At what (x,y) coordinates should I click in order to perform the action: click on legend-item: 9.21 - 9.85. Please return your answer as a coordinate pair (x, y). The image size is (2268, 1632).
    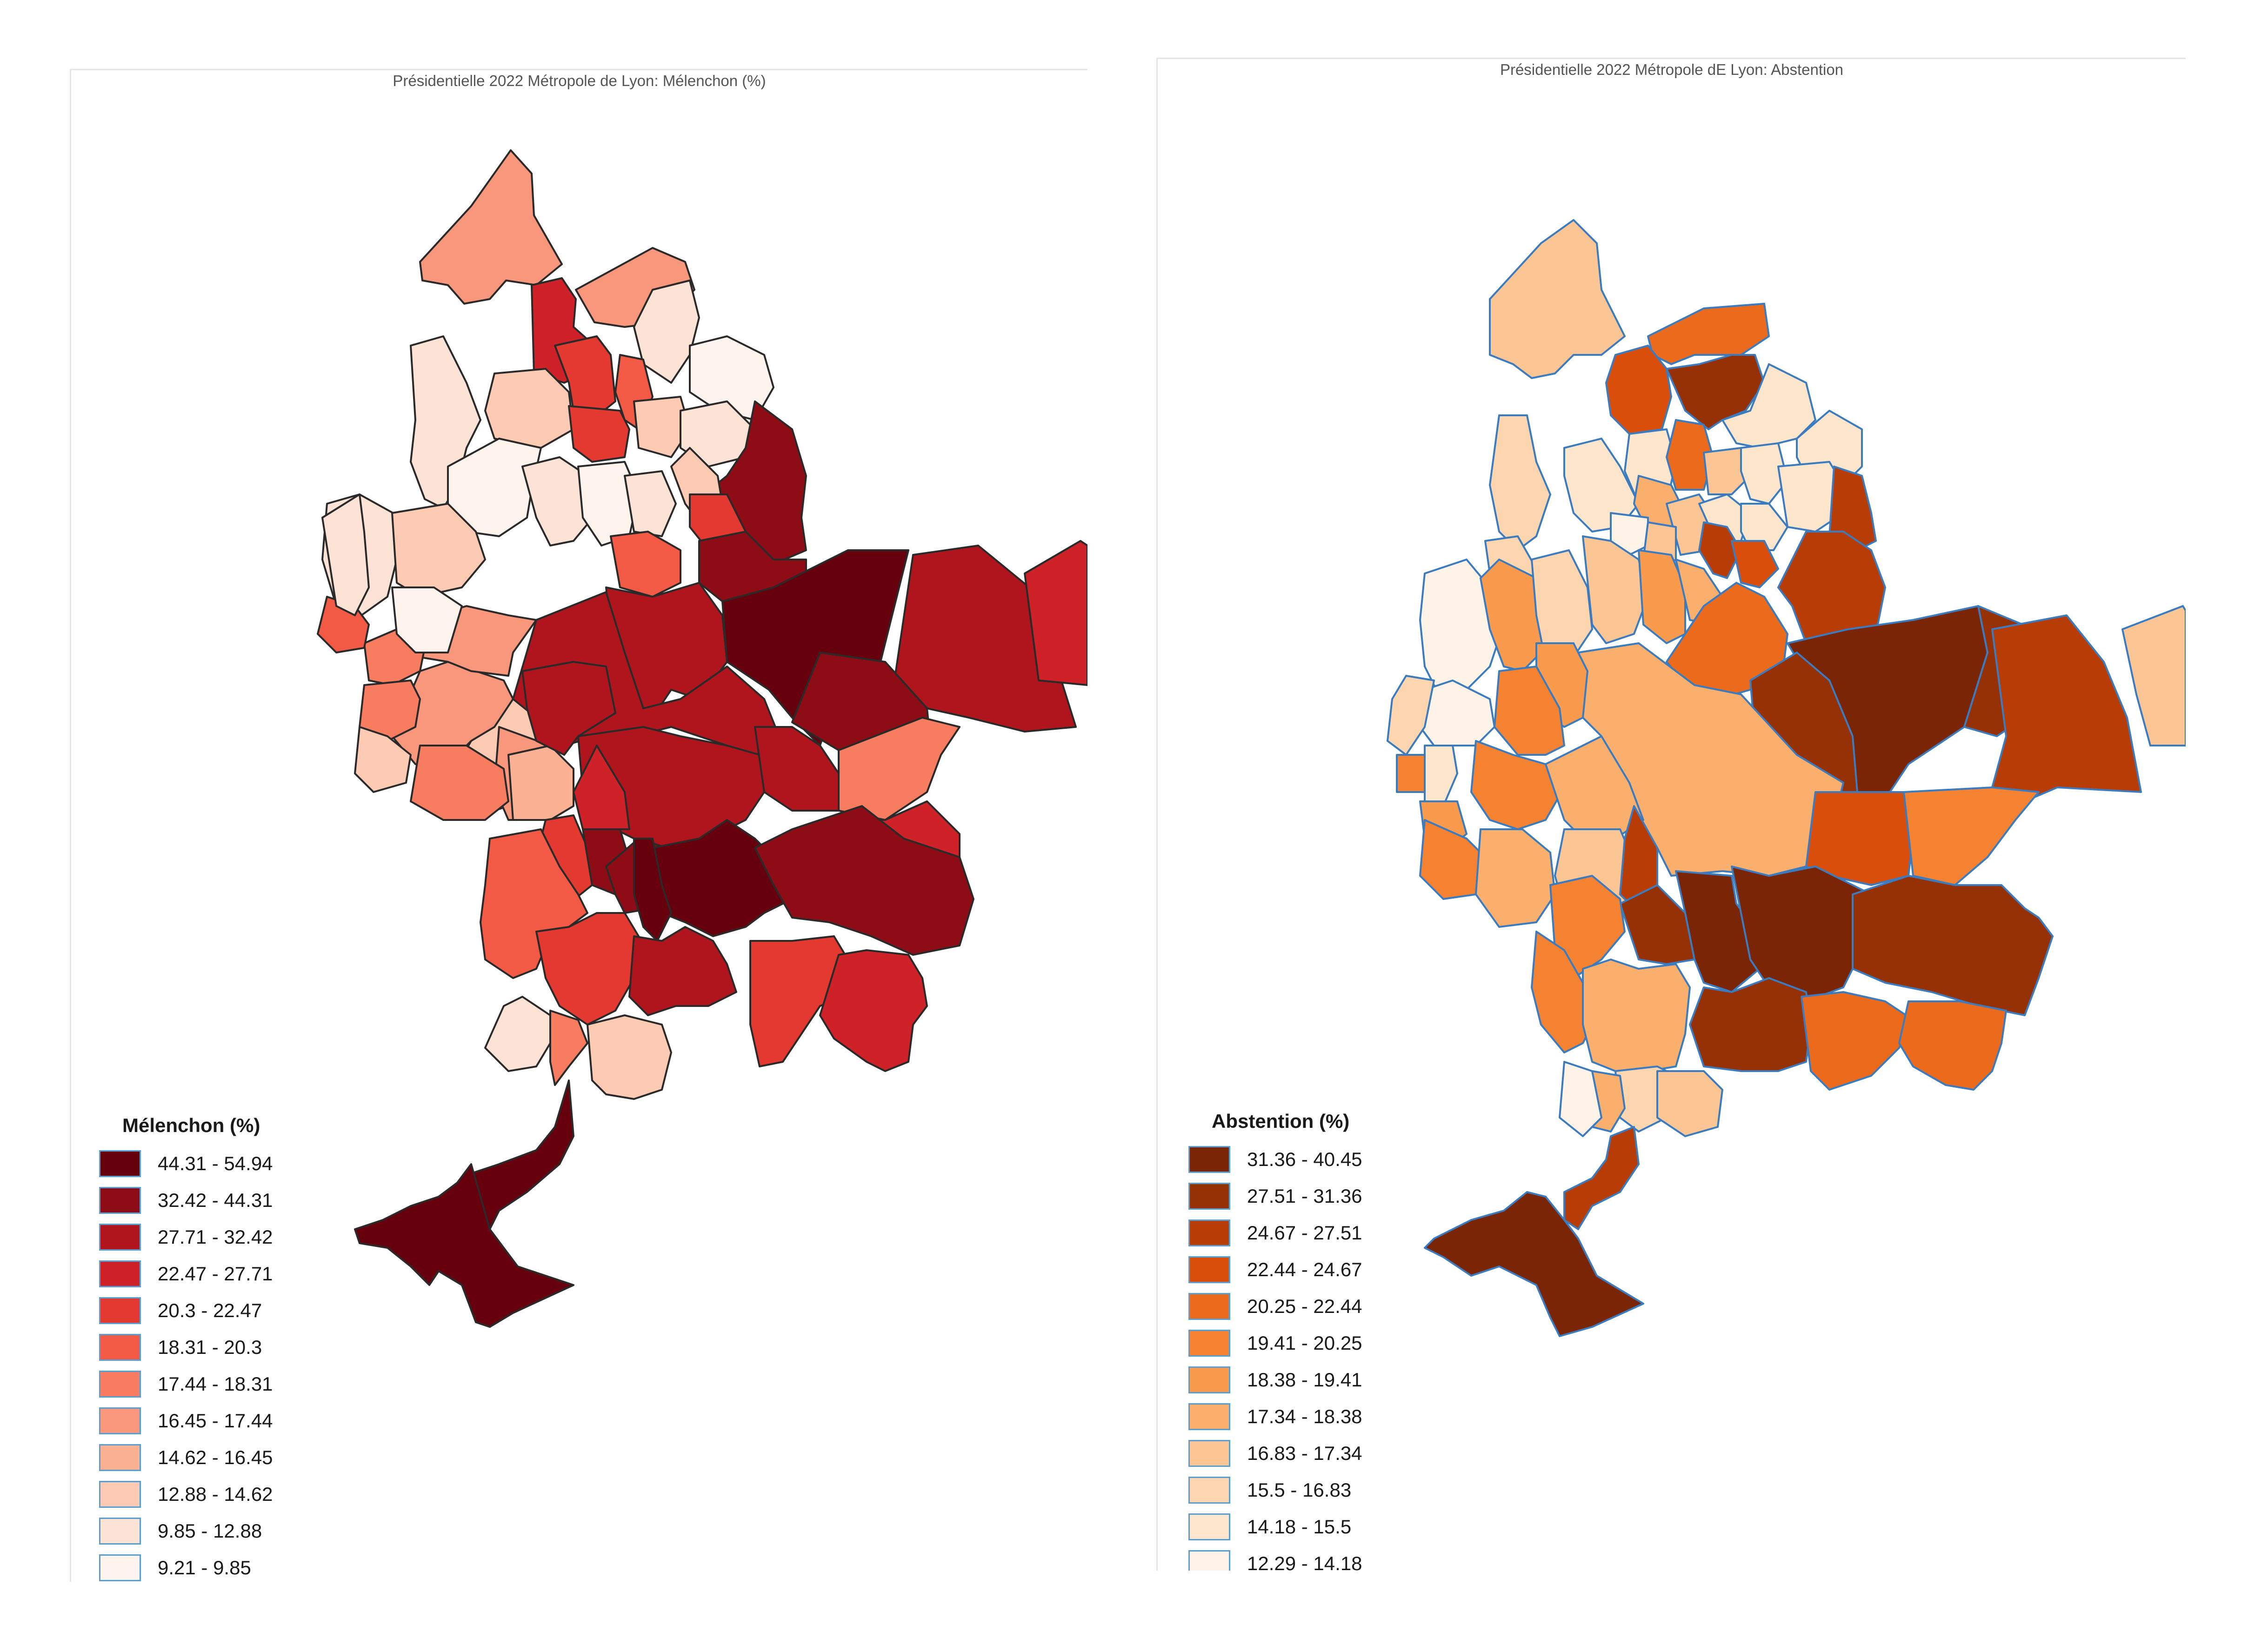
    Looking at the image, I should click on (186, 1565).